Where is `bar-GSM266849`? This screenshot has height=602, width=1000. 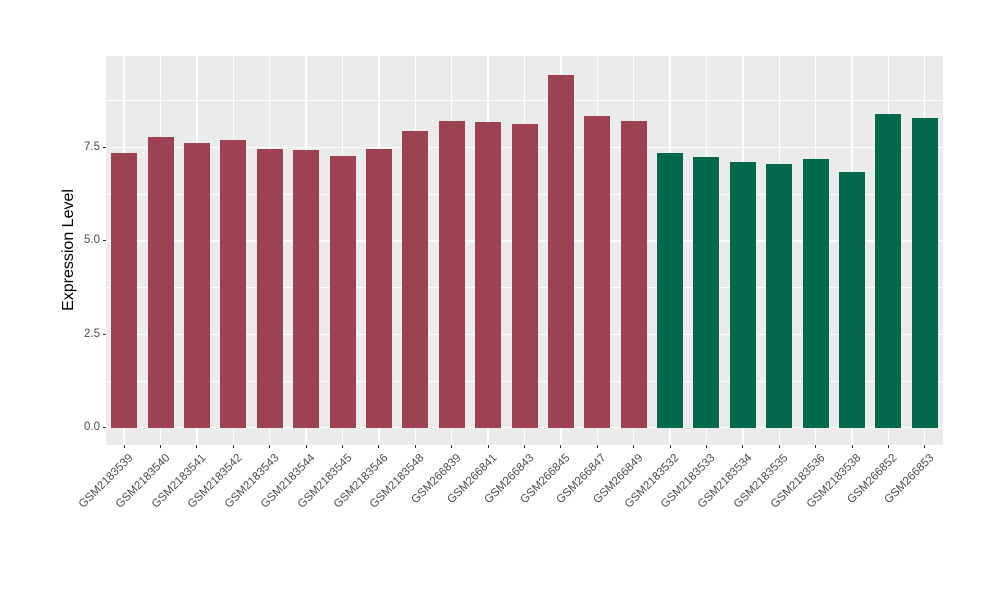 bar-GSM266849 is located at coordinates (634, 274).